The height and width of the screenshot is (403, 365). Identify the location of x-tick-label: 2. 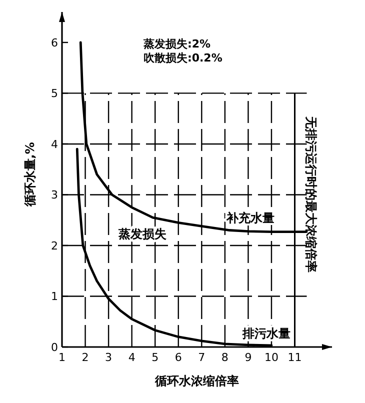
(85, 357).